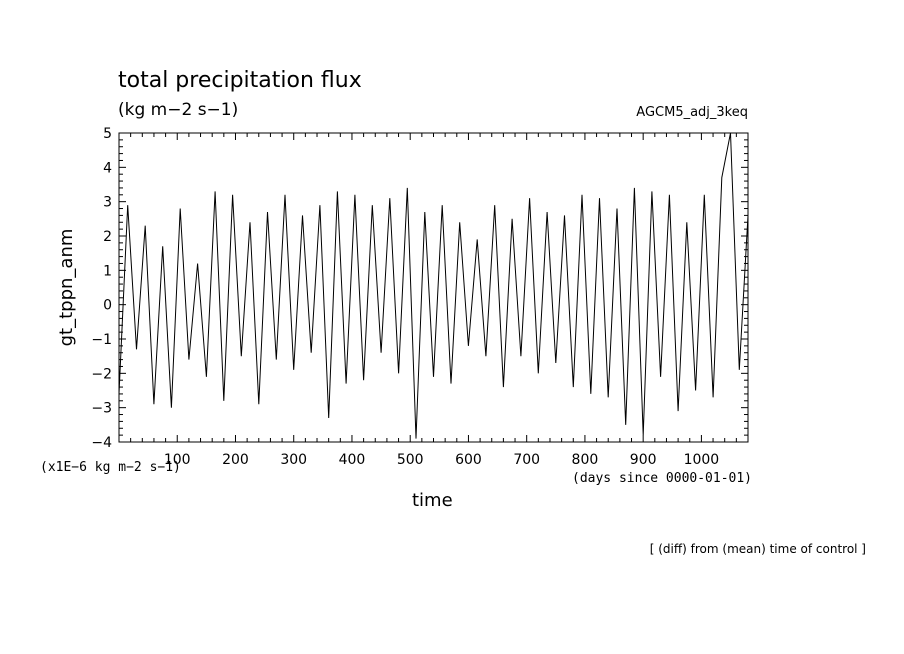 The image size is (904, 654). What do you see at coordinates (107, 306) in the screenshot?
I see `y-tick-label: 0` at bounding box center [107, 306].